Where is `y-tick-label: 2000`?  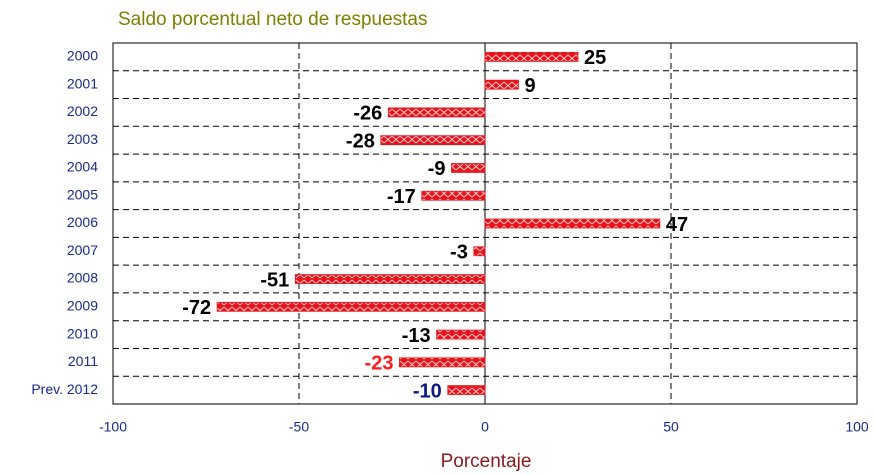
y-tick-label: 2000 is located at coordinates (82, 56).